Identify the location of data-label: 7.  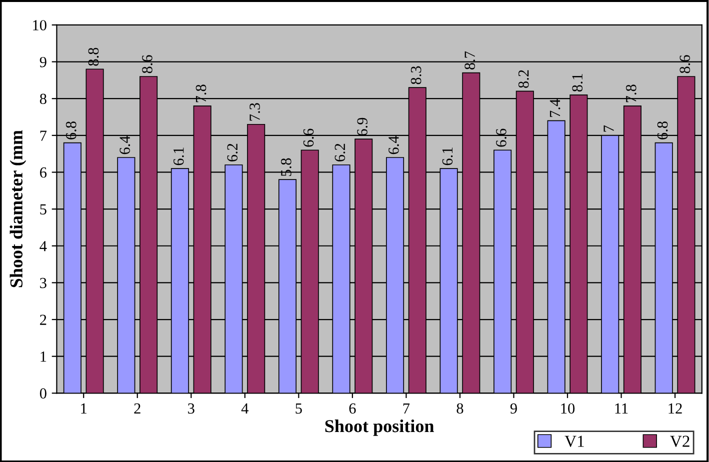
(609, 128).